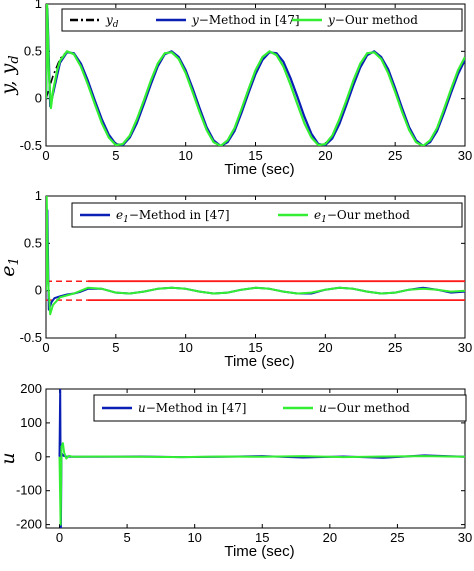 This screenshot has height=571, width=474. Describe the element at coordinates (29, 490) in the screenshot. I see `y-tick-label: -100` at that location.